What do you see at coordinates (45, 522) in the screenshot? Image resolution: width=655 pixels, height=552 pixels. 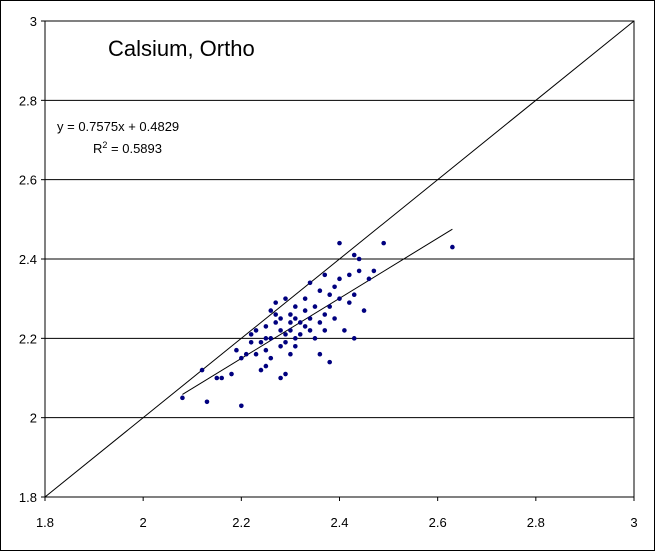 I see `x-tick-label-0: 1.8` at bounding box center [45, 522].